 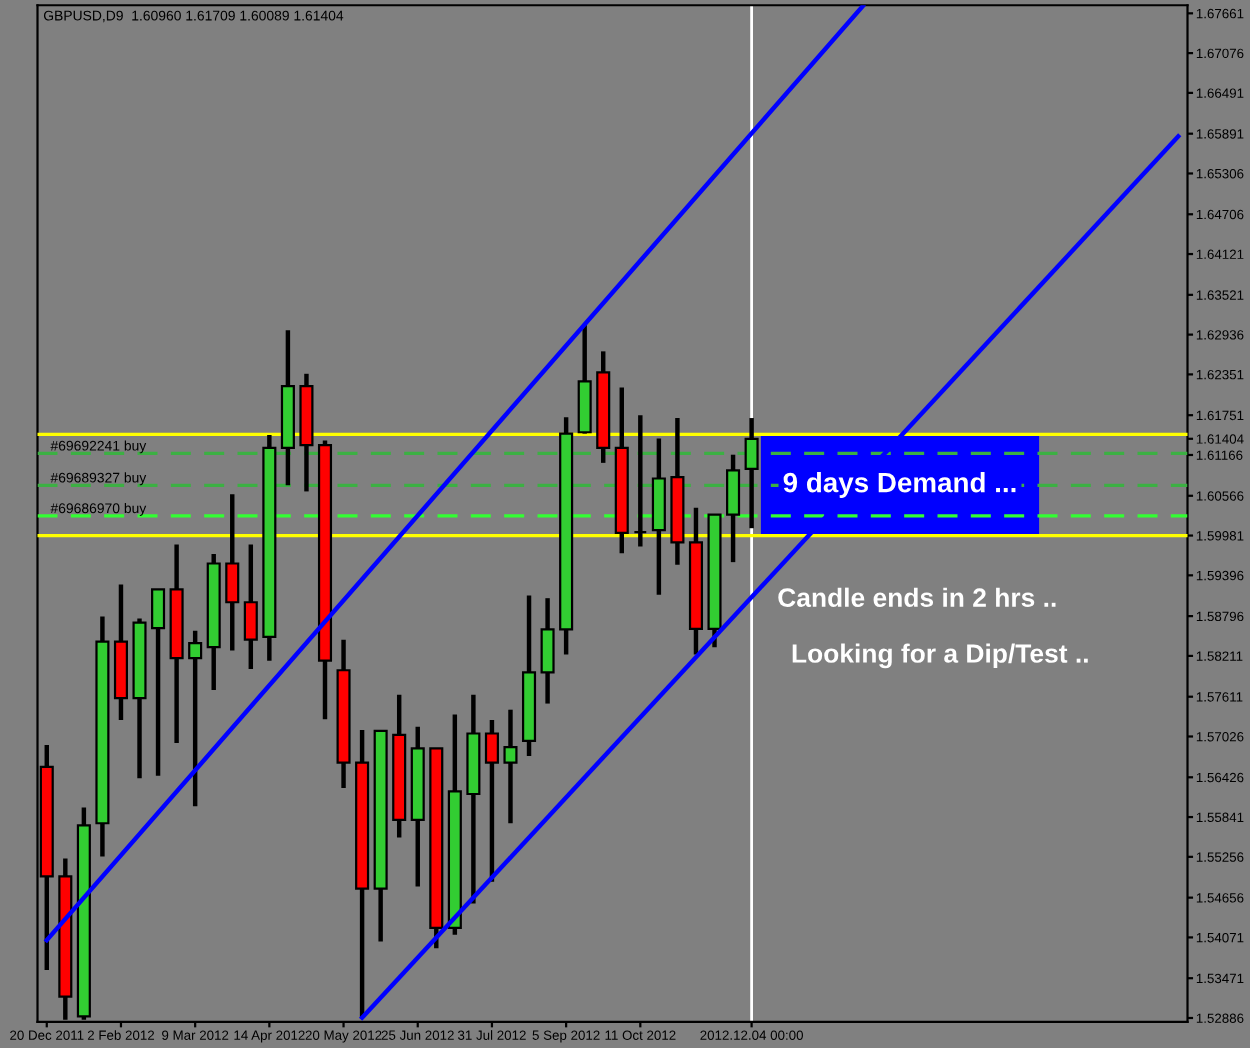 I want to click on annotation: Looking for a Dip/Test .., so click(x=940, y=656).